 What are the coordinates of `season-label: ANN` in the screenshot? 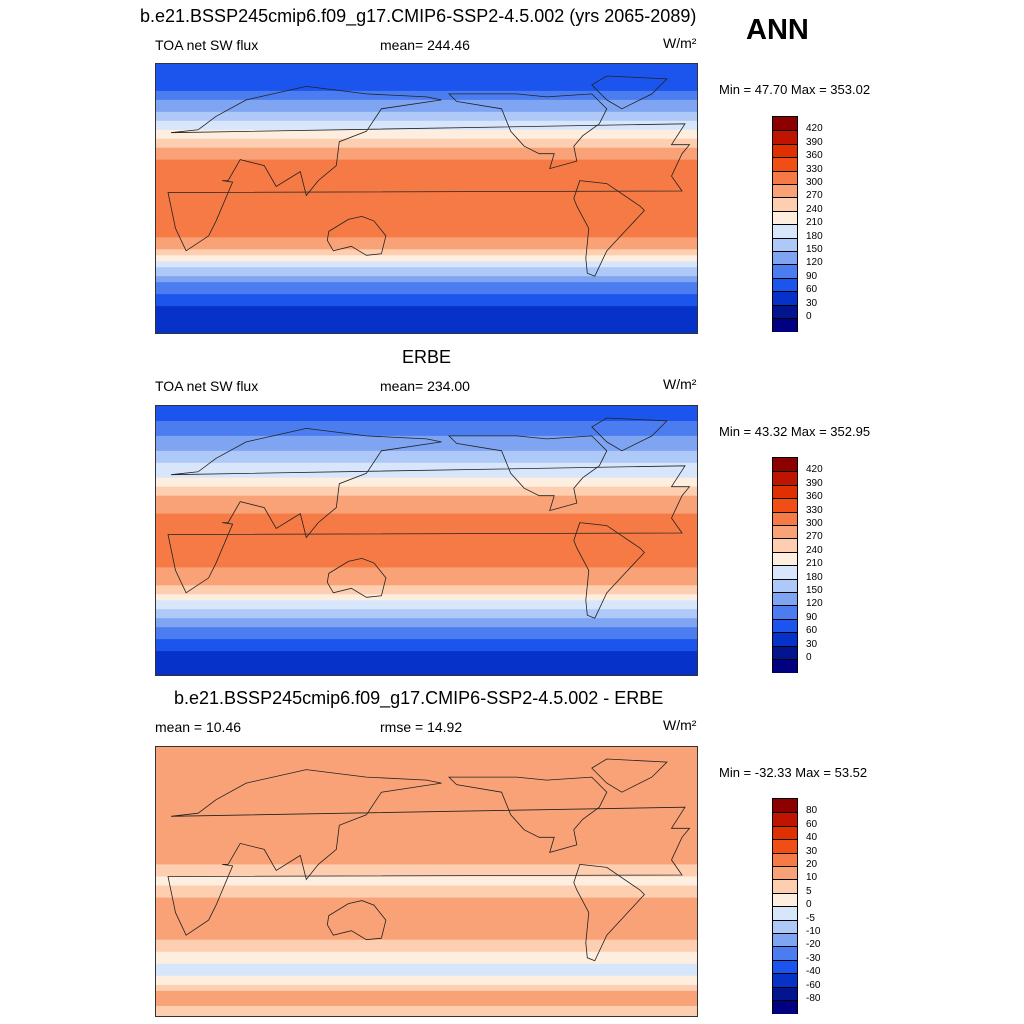 It's located at (777, 30).